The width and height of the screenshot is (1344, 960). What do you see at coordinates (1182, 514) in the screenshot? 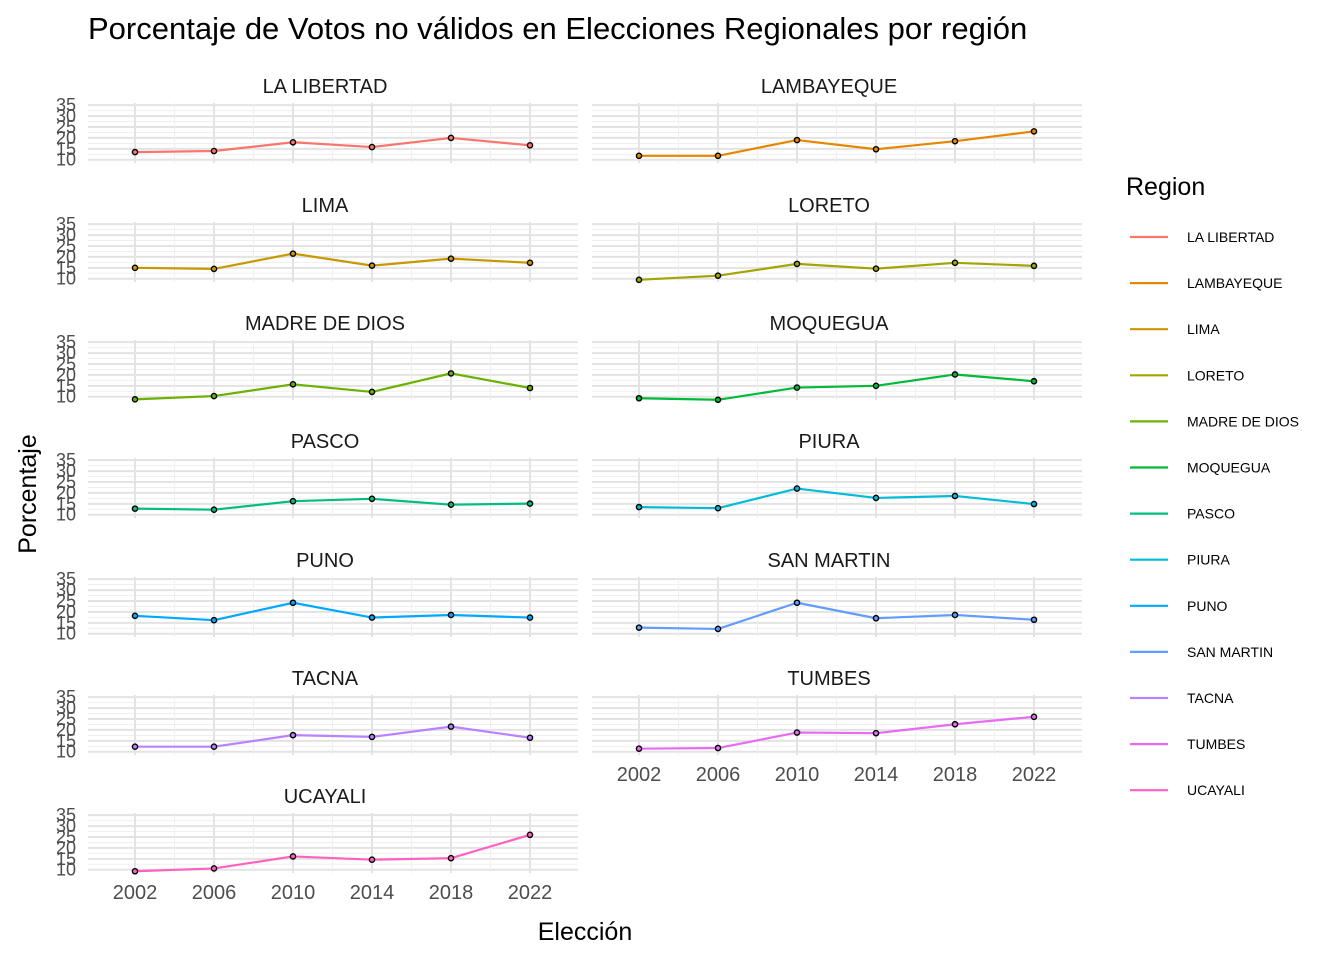
I see `legend-item-pasco: PASCO` at bounding box center [1182, 514].